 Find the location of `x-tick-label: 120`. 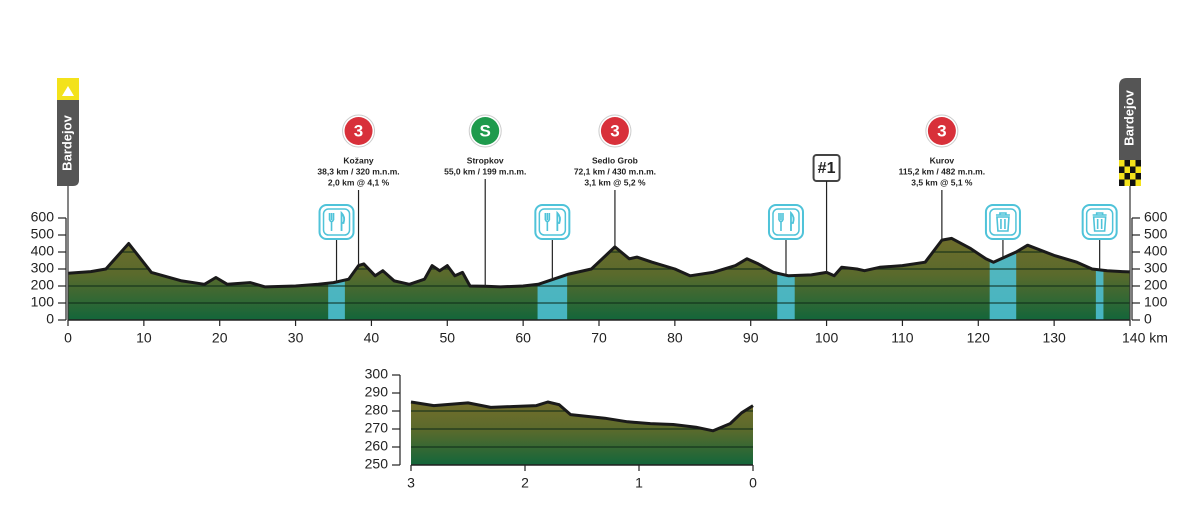

x-tick-label: 120 is located at coordinates (979, 338).